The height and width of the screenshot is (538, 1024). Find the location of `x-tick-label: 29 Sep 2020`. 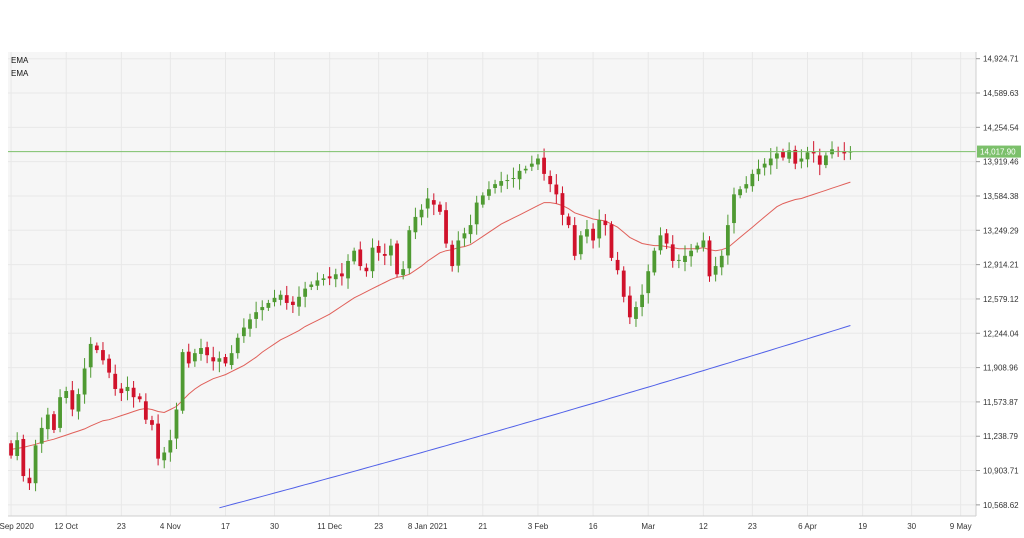

x-tick-label: 29 Sep 2020 is located at coordinates (17, 526).